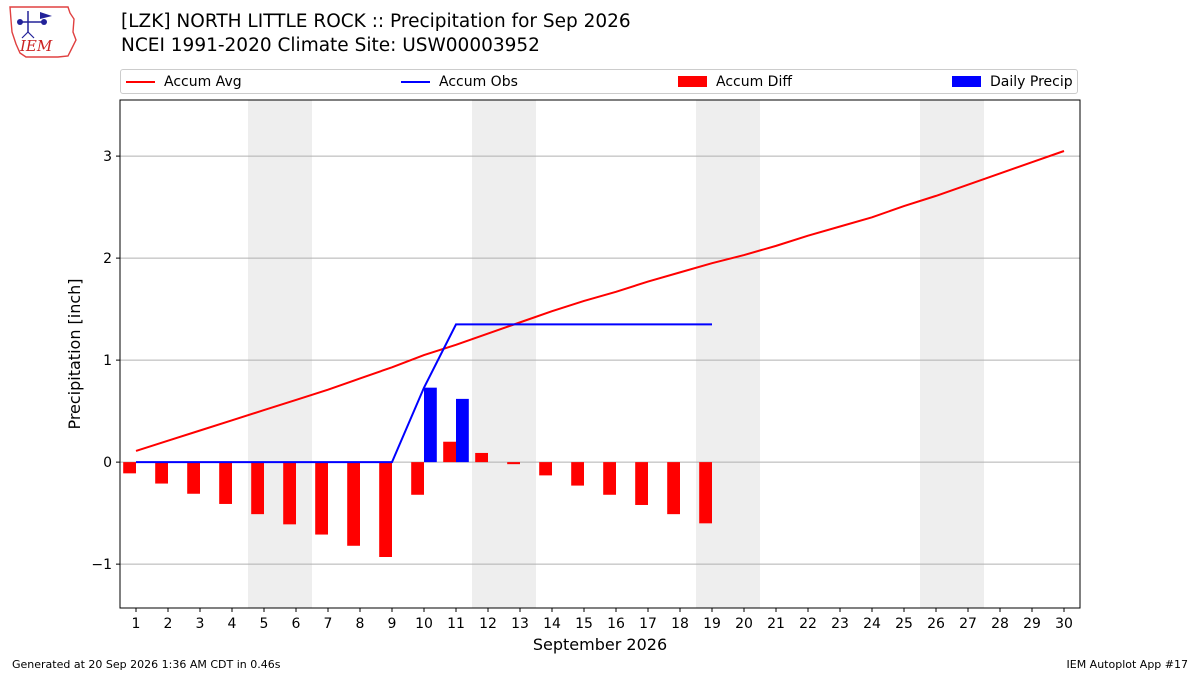 The width and height of the screenshot is (1200, 675). Describe the element at coordinates (200, 624) in the screenshot. I see `x-tick-label: 3` at that location.